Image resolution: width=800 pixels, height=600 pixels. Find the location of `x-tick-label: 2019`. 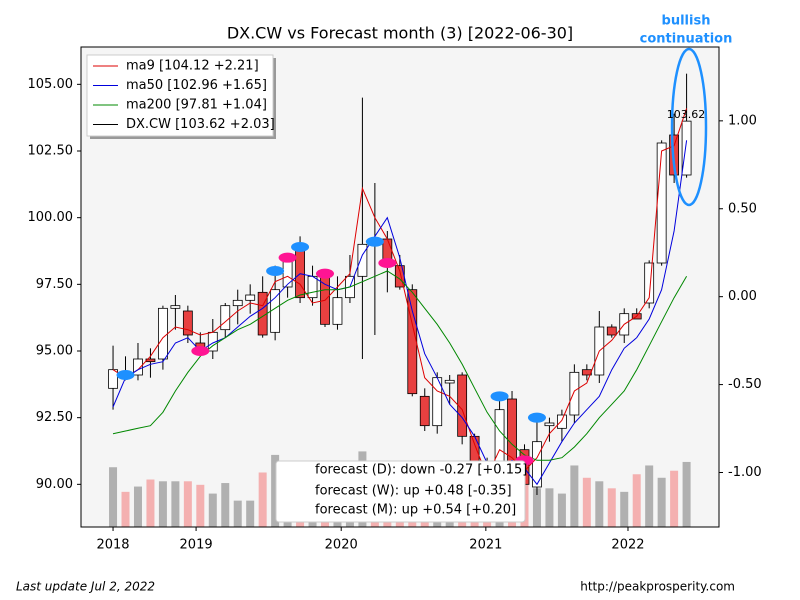

x-tick-label: 2019 is located at coordinates (196, 545).